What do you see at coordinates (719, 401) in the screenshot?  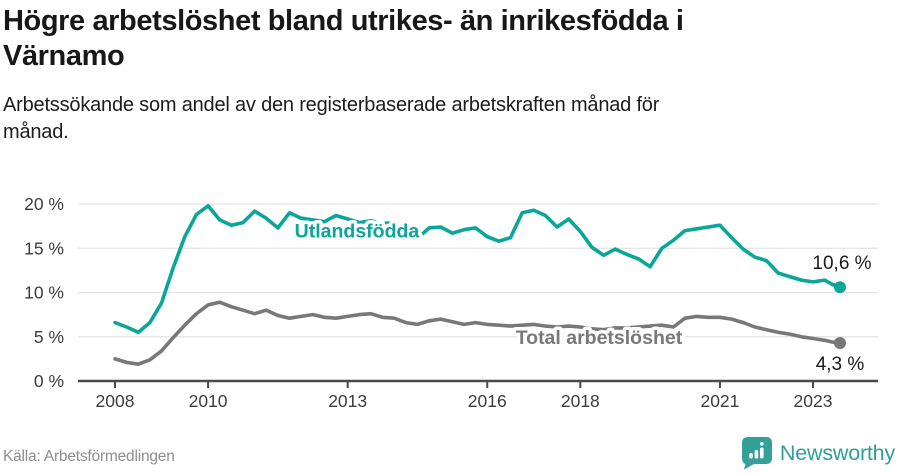 I see `x-tick-label: 2021` at bounding box center [719, 401].